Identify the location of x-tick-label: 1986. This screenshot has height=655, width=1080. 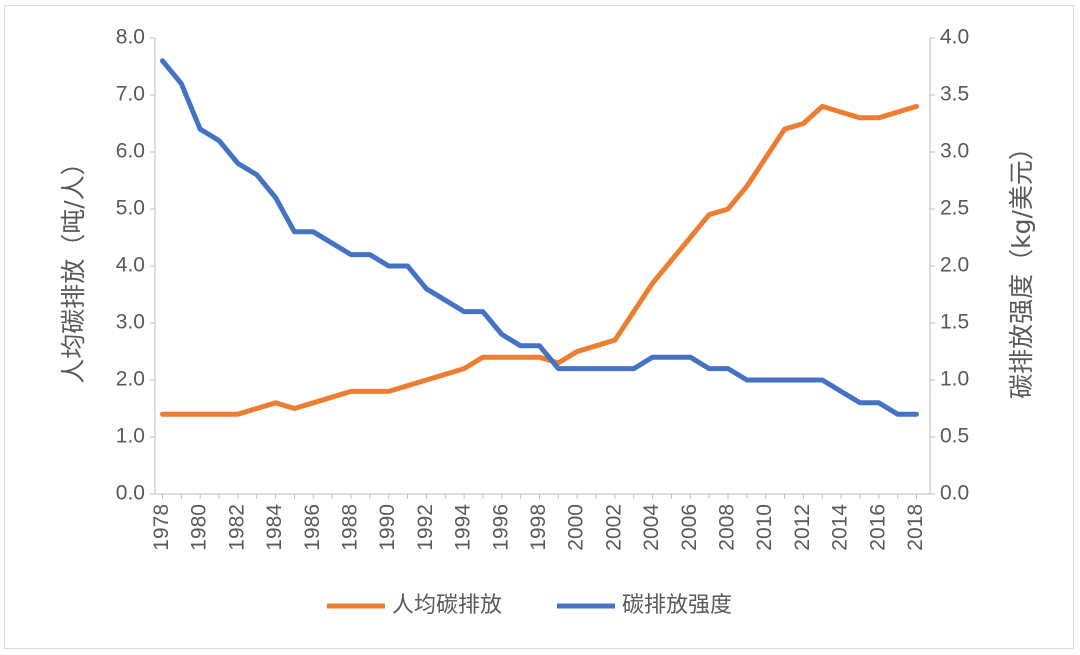
(312, 527).